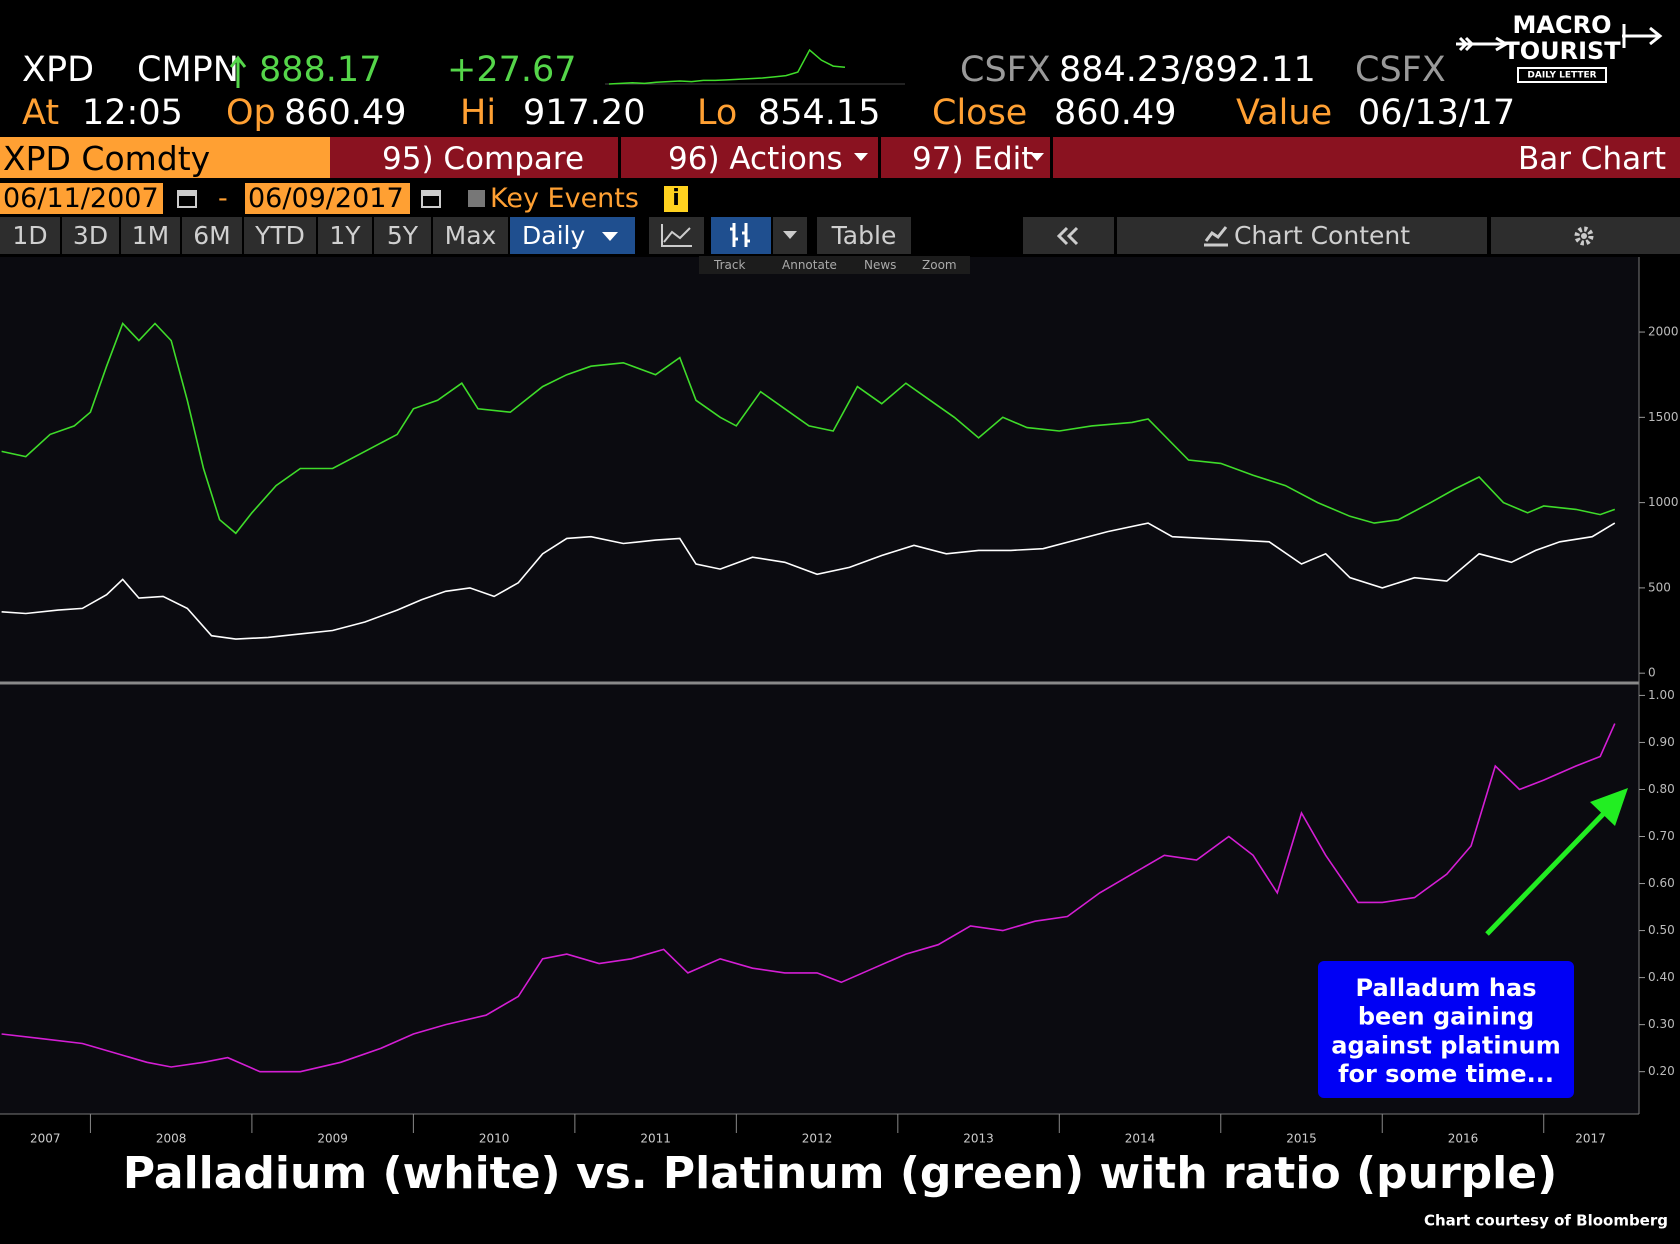 Image resolution: width=1680 pixels, height=1244 pixels. Describe the element at coordinates (727, 66) in the screenshot. I see `sparkline-line` at that location.